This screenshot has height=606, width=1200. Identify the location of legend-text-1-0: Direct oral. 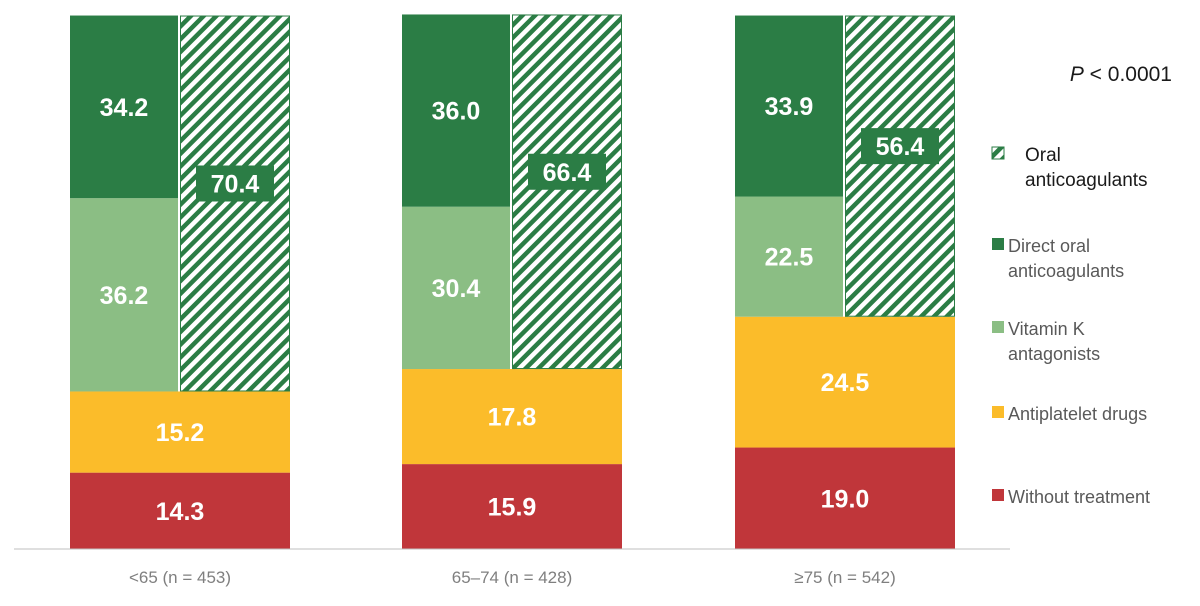
(1049, 246).